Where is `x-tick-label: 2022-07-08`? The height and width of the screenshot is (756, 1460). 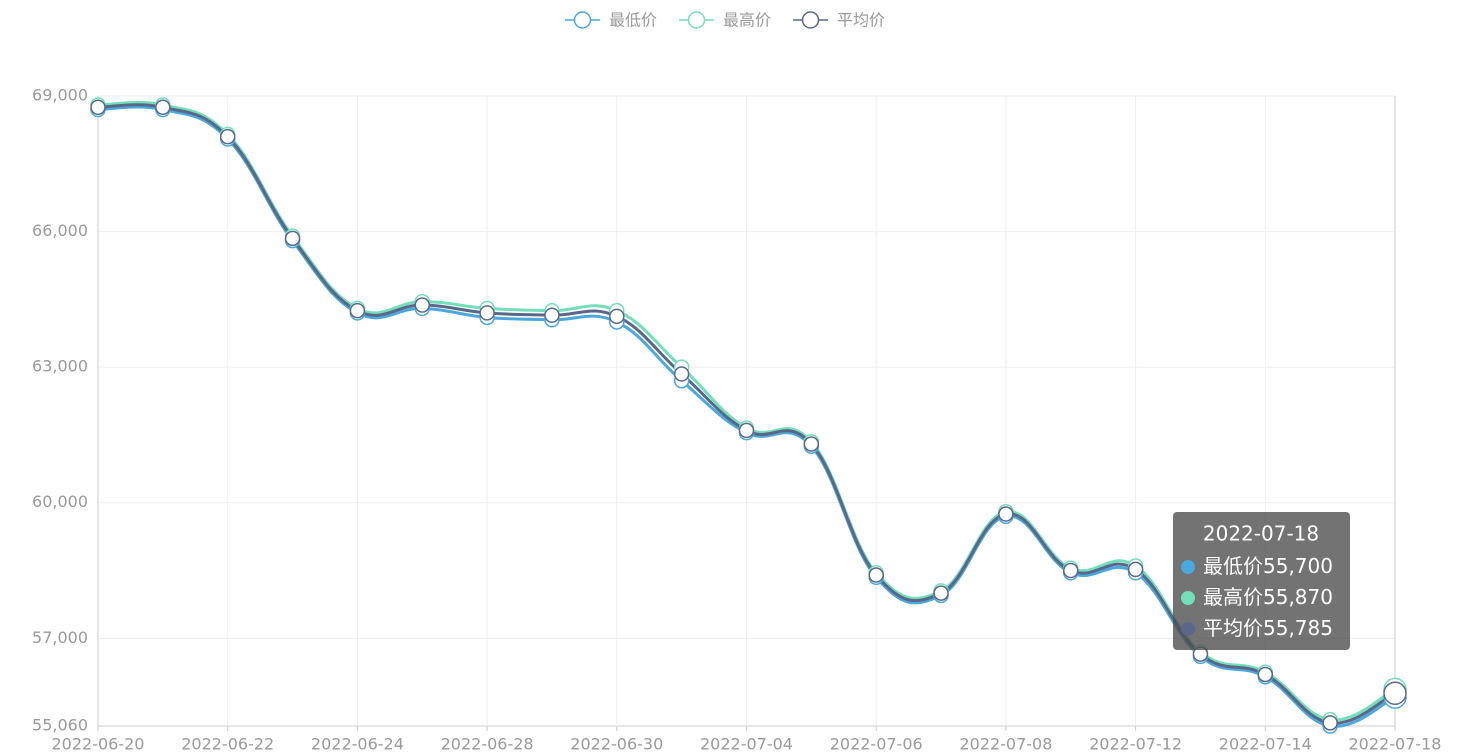 x-tick-label: 2022-07-08 is located at coordinates (1005, 744).